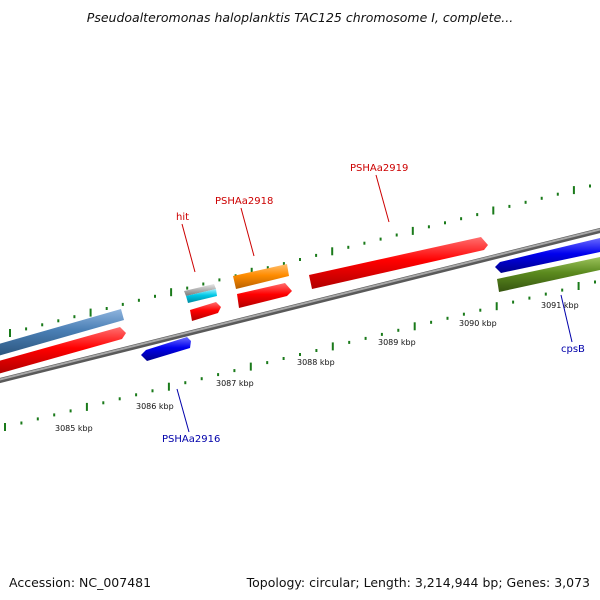  Describe the element at coordinates (74, 428) in the screenshot. I see `scale-label-3085: 3085 kbp` at that location.